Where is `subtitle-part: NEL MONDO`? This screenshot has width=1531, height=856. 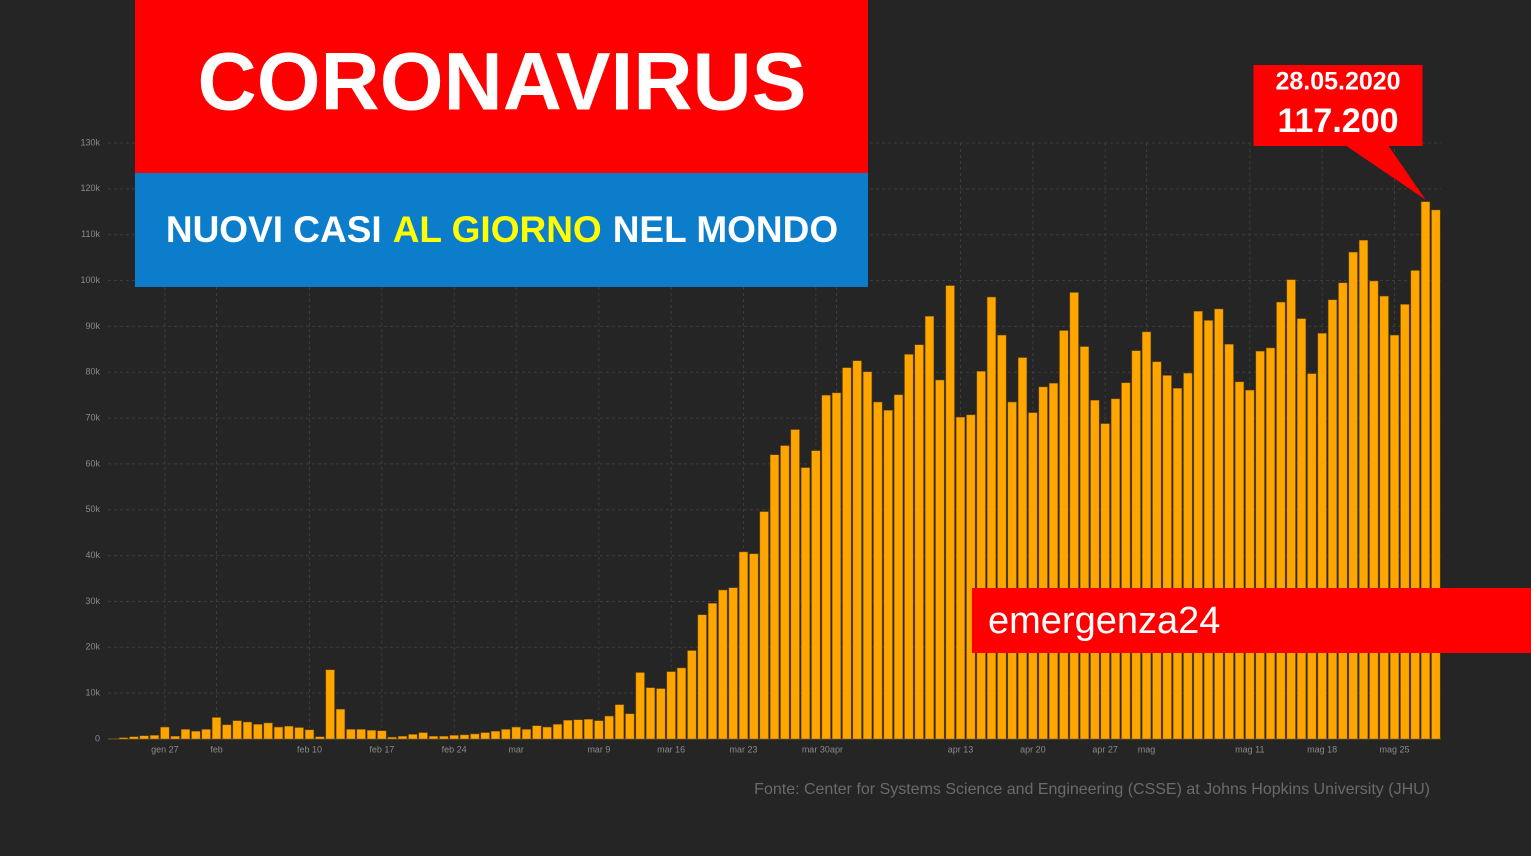
subtitle-part: NEL MONDO is located at coordinates (725, 229).